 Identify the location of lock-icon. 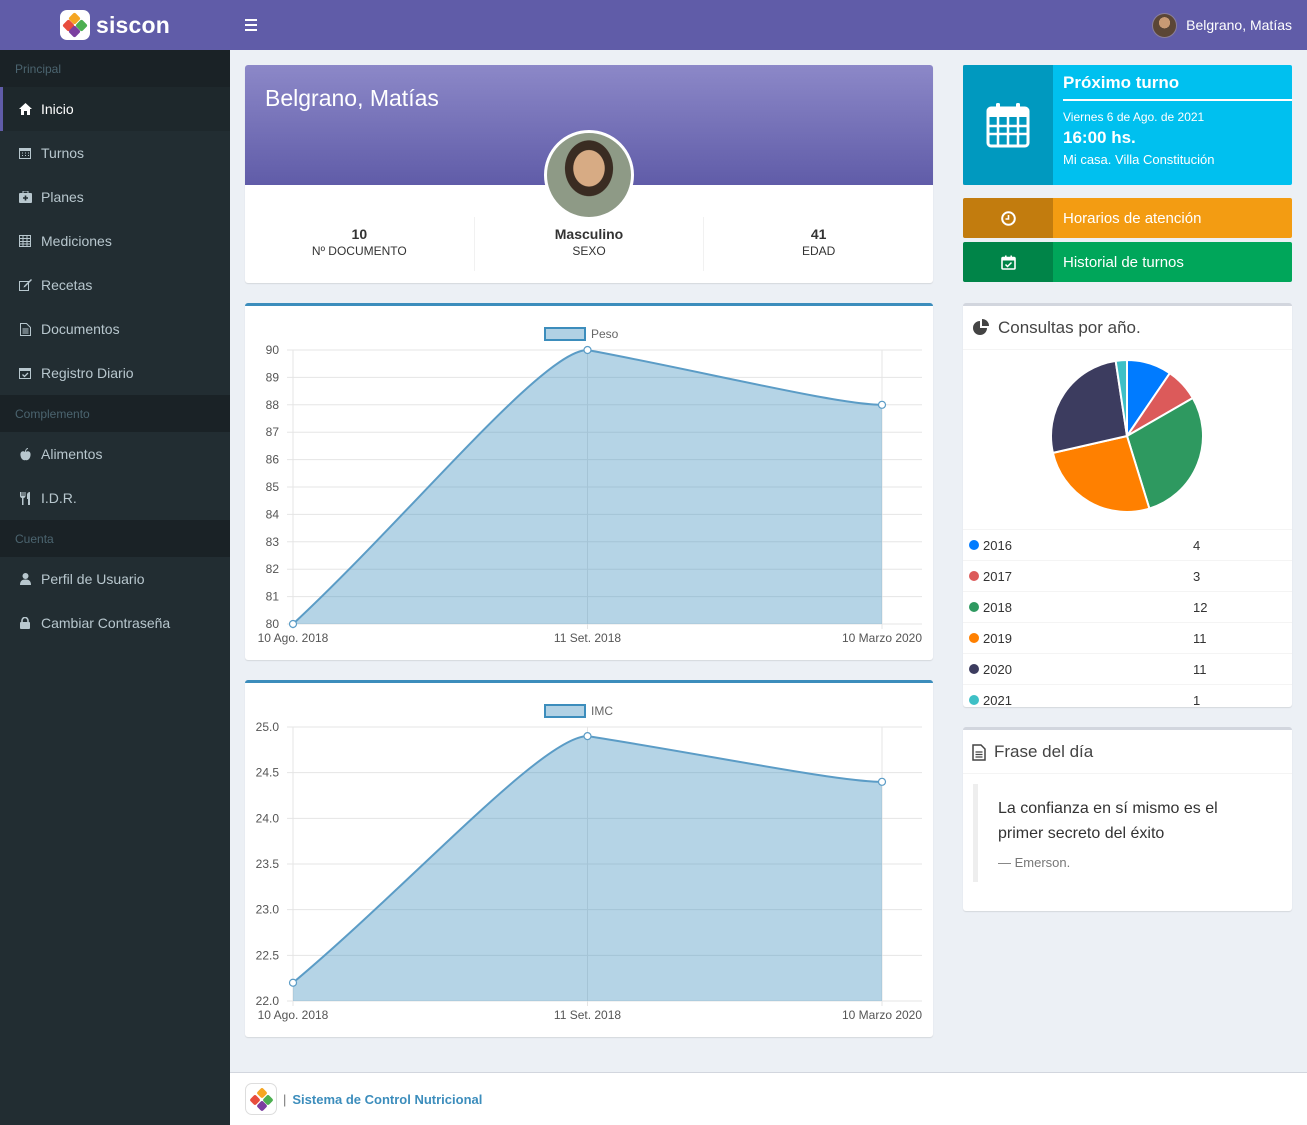
(25, 623).